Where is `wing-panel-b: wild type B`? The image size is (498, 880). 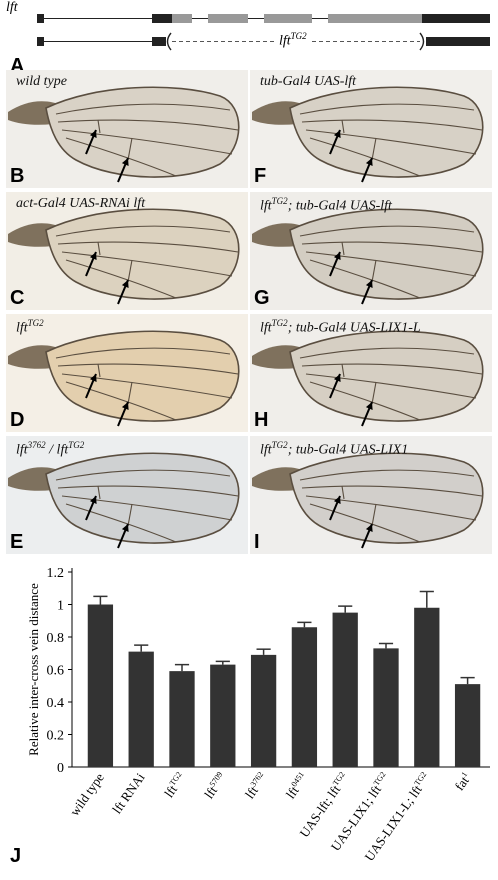 wing-panel-b: wild type B is located at coordinates (127, 129).